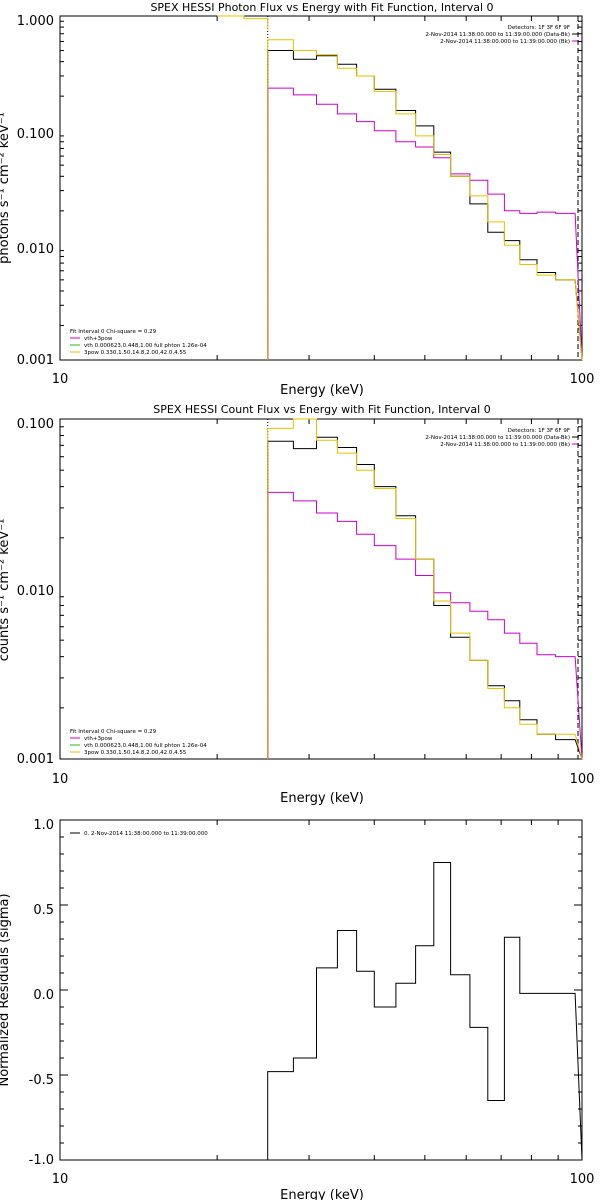 The width and height of the screenshot is (600, 1200). Describe the element at coordinates (60, 779) in the screenshot. I see `panel2-xtick-10: 10` at that location.